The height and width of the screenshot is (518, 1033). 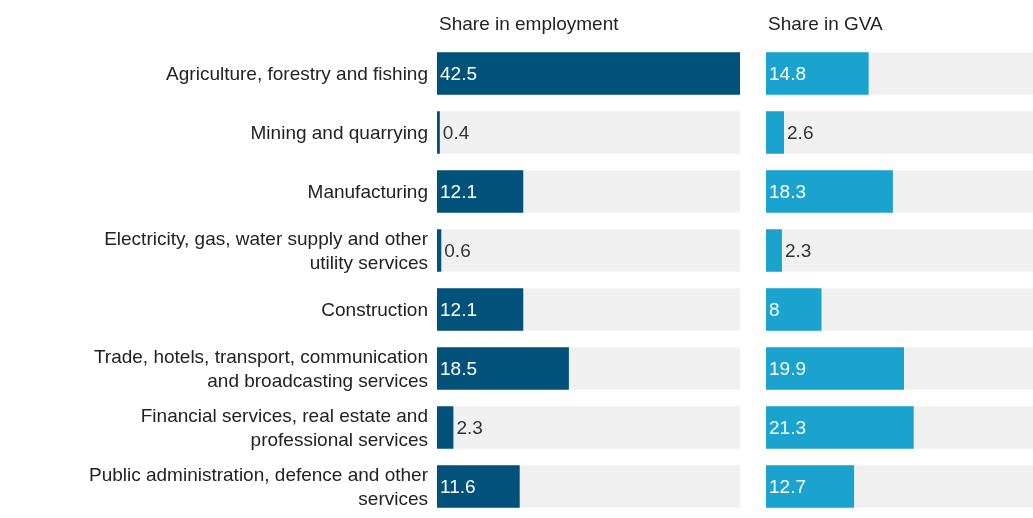 I want to click on data-label: 0.6, so click(x=457, y=250).